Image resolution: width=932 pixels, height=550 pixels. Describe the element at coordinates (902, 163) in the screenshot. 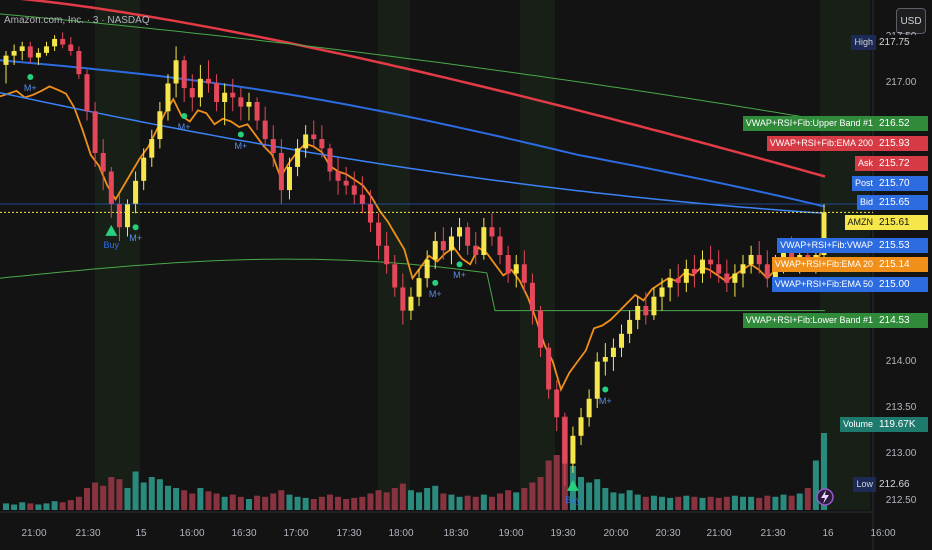

I see `price-label-value: 215.72` at that location.